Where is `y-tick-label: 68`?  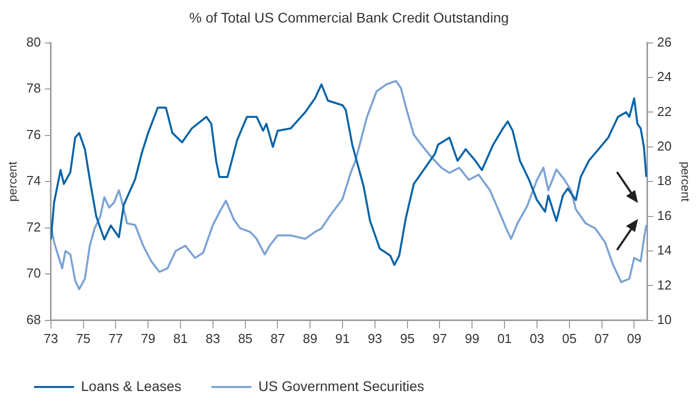
y-tick-label: 68 is located at coordinates (33, 319).